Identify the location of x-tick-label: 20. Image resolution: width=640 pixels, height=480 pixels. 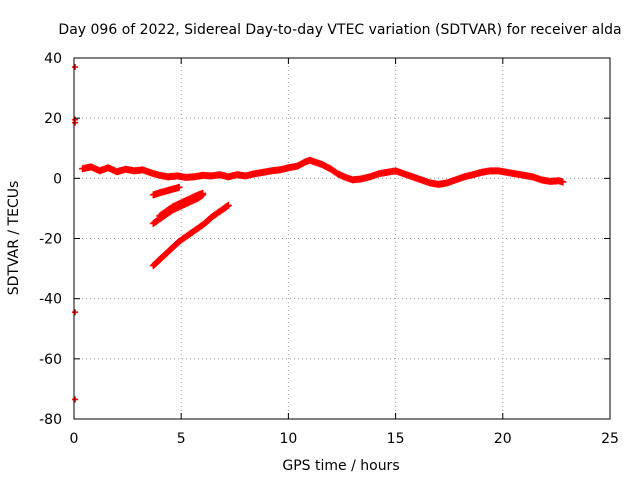
(503, 439).